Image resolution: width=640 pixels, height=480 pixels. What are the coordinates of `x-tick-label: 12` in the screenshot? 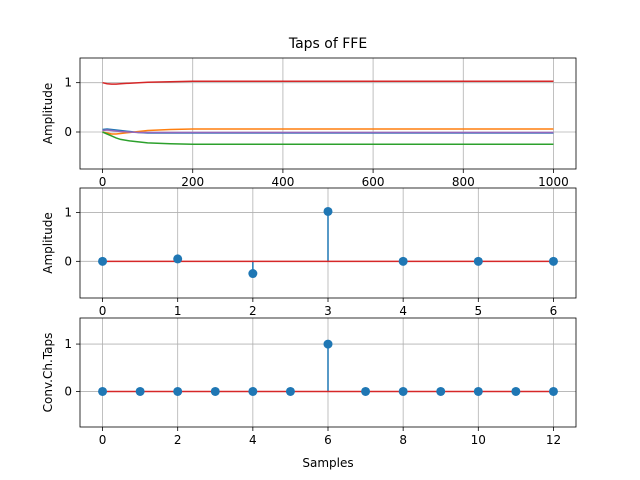 It's located at (553, 440).